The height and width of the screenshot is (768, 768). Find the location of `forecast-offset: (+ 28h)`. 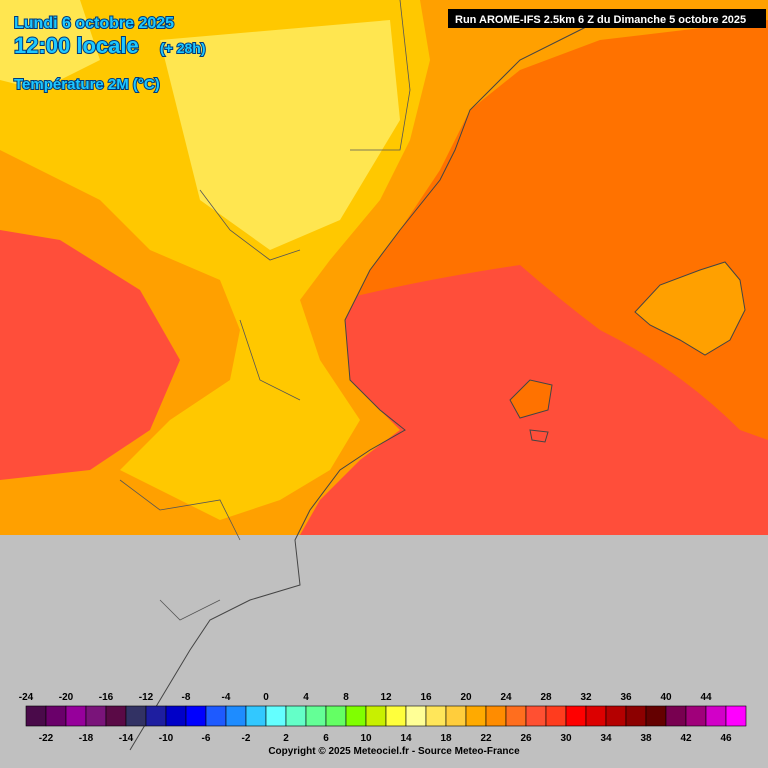

forecast-offset: (+ 28h) is located at coordinates (183, 48).